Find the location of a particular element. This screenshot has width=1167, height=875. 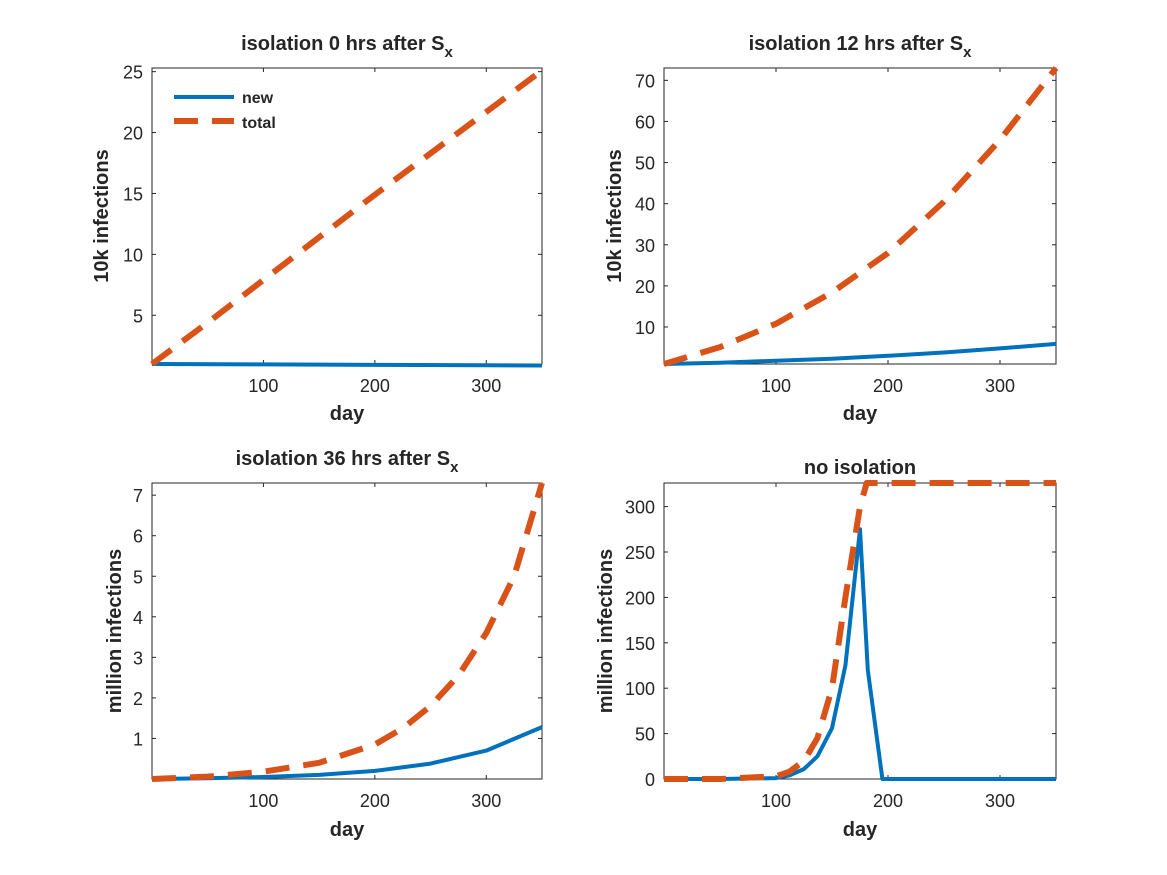

y-tick-label: 0 is located at coordinates (650, 780).